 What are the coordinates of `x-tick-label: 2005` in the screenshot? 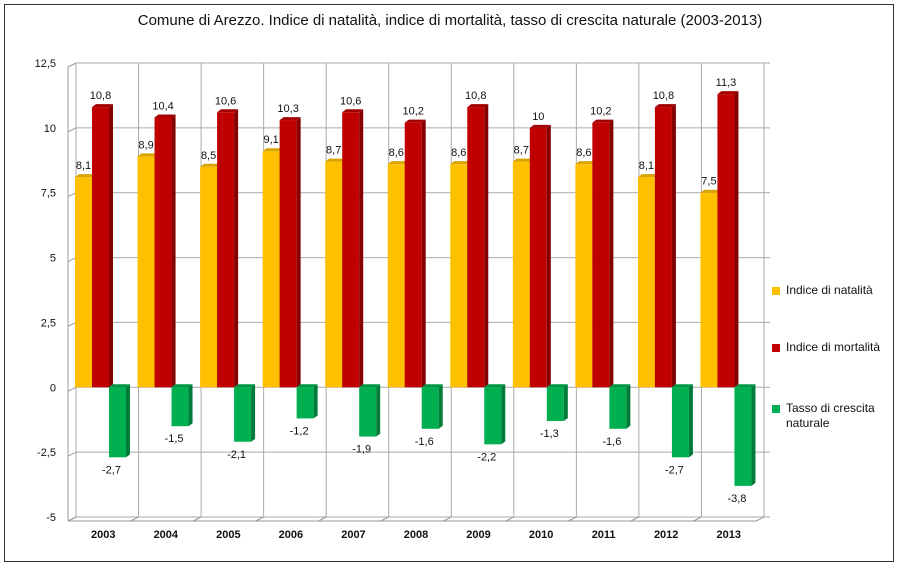 It's located at (228, 535).